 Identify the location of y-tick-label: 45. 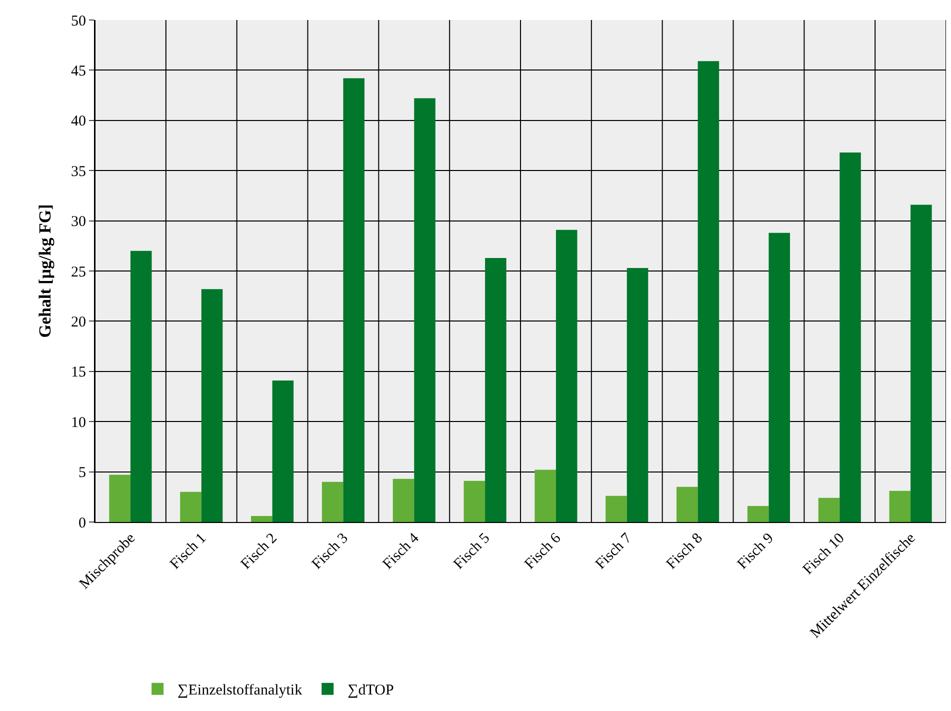
(78, 71).